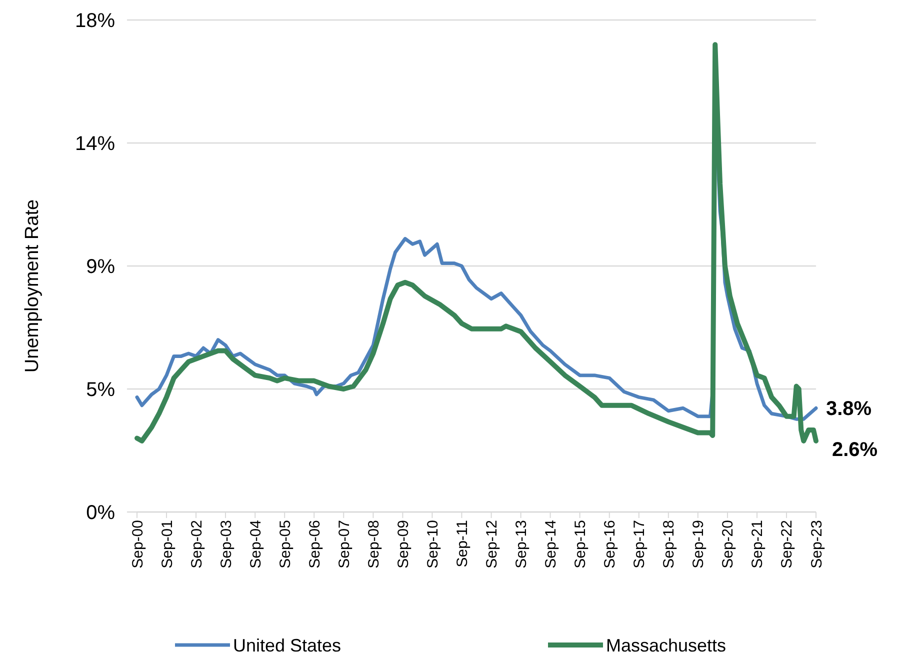  Describe the element at coordinates (32, 286) in the screenshot. I see `y-axis-title: Unemployment Rate` at that location.